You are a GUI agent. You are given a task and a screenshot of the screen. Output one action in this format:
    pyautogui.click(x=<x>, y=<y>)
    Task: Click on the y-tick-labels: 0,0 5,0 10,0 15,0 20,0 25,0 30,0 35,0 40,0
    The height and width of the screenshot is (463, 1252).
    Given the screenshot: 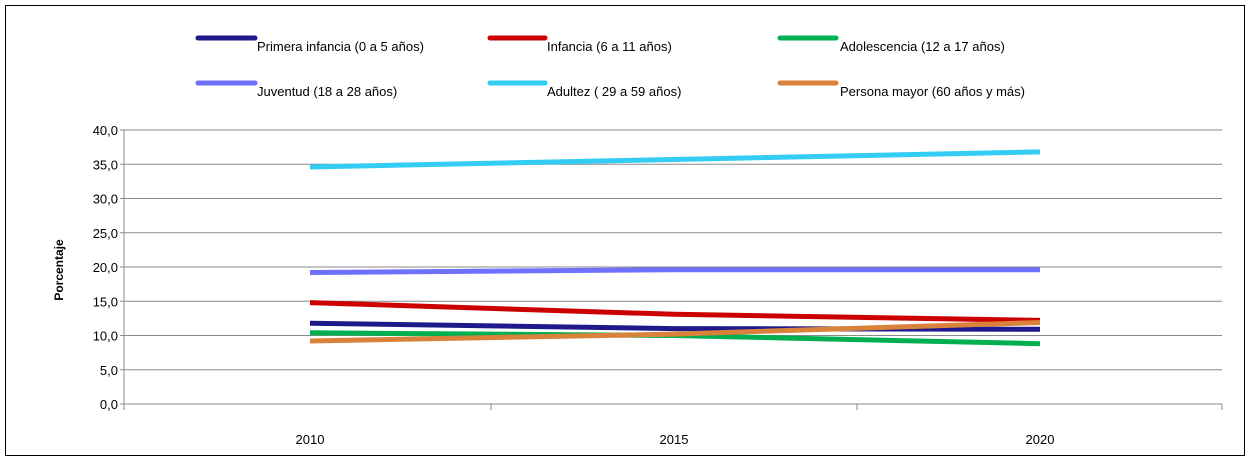 What is the action you would take?
    pyautogui.click(x=105, y=267)
    